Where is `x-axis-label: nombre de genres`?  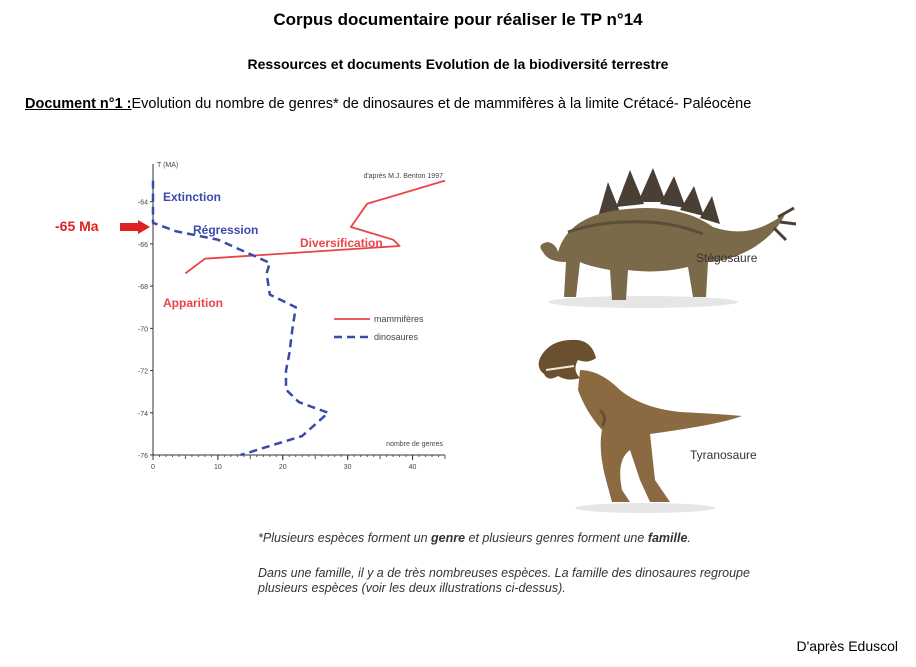 x-axis-label: nombre de genres is located at coordinates (414, 444).